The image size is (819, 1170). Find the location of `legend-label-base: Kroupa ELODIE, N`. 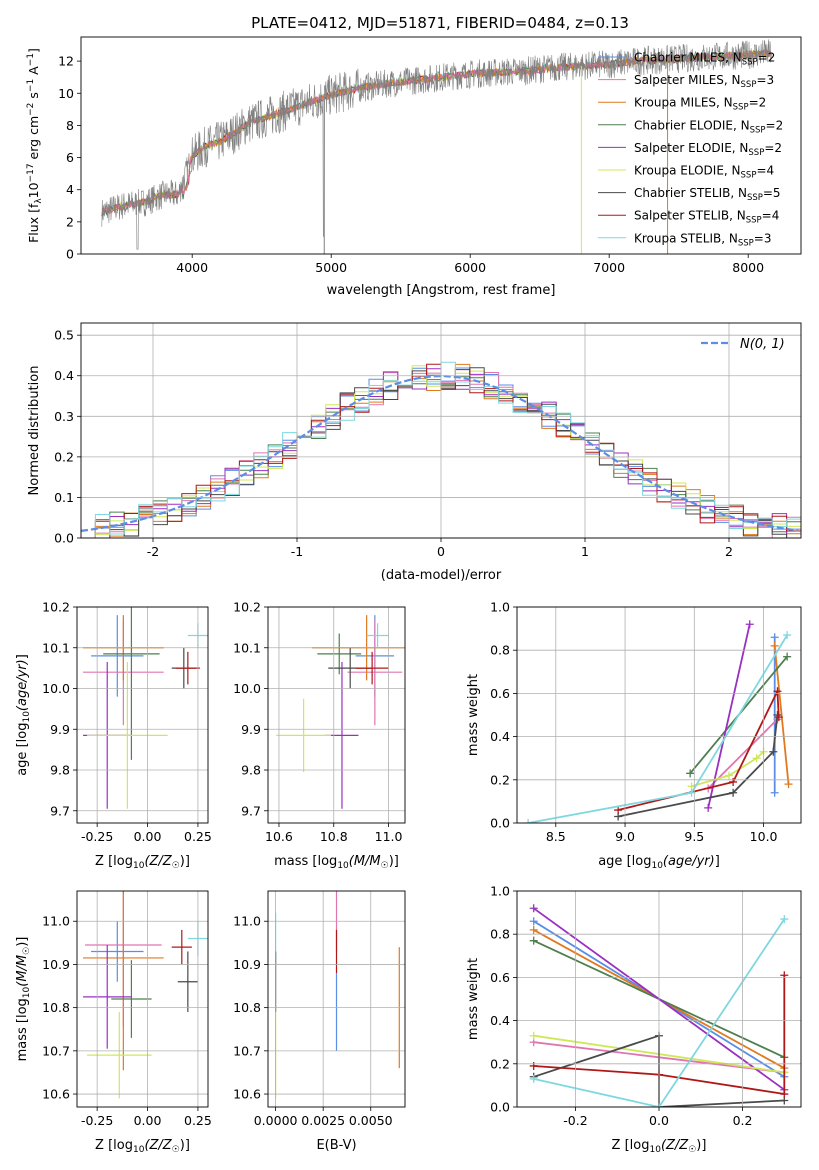

legend-label-base: Kroupa ELODIE, N is located at coordinates (687, 171).